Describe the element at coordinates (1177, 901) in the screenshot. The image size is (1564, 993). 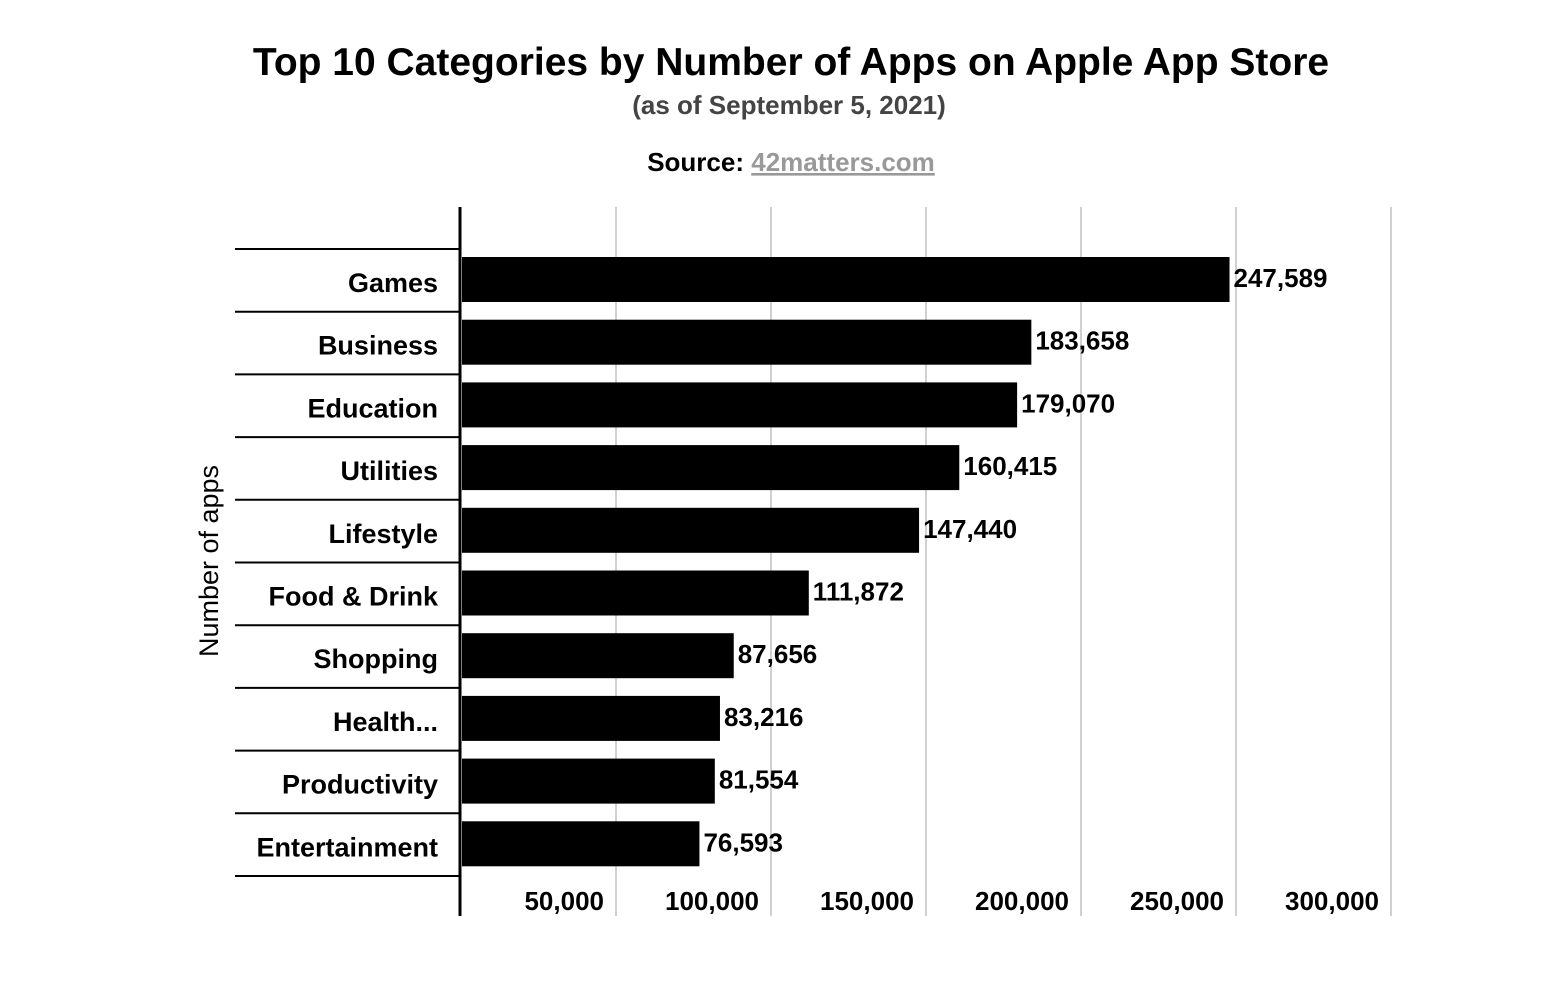
I see `x-tick-label: 250,000` at that location.